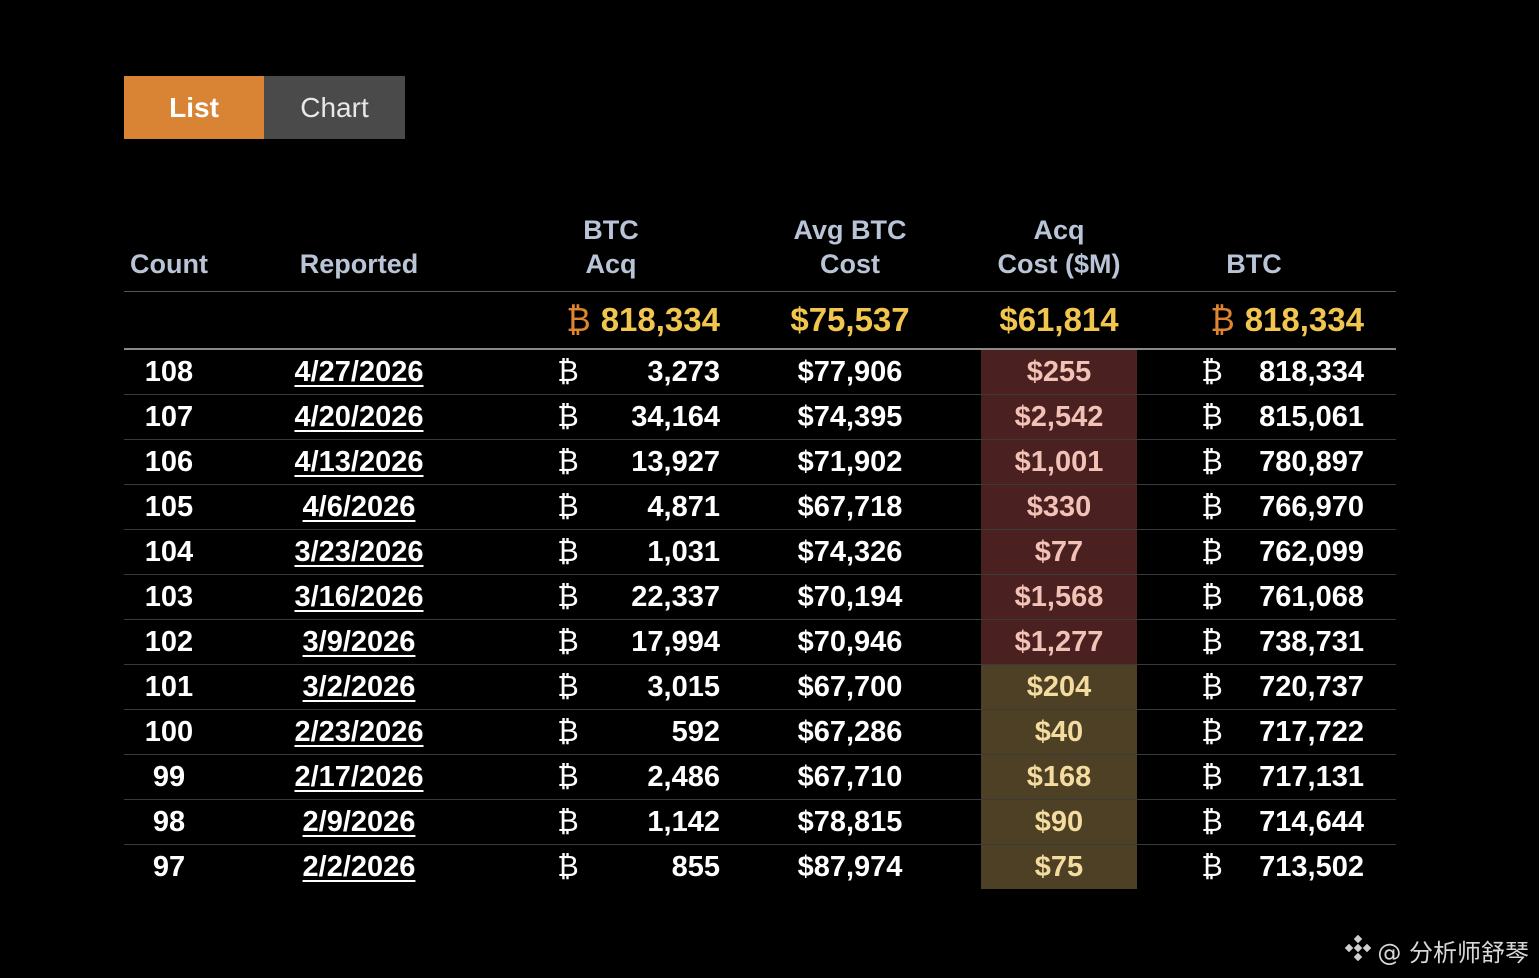  I want to click on row-acq-cost: $1,568, so click(1059, 597).